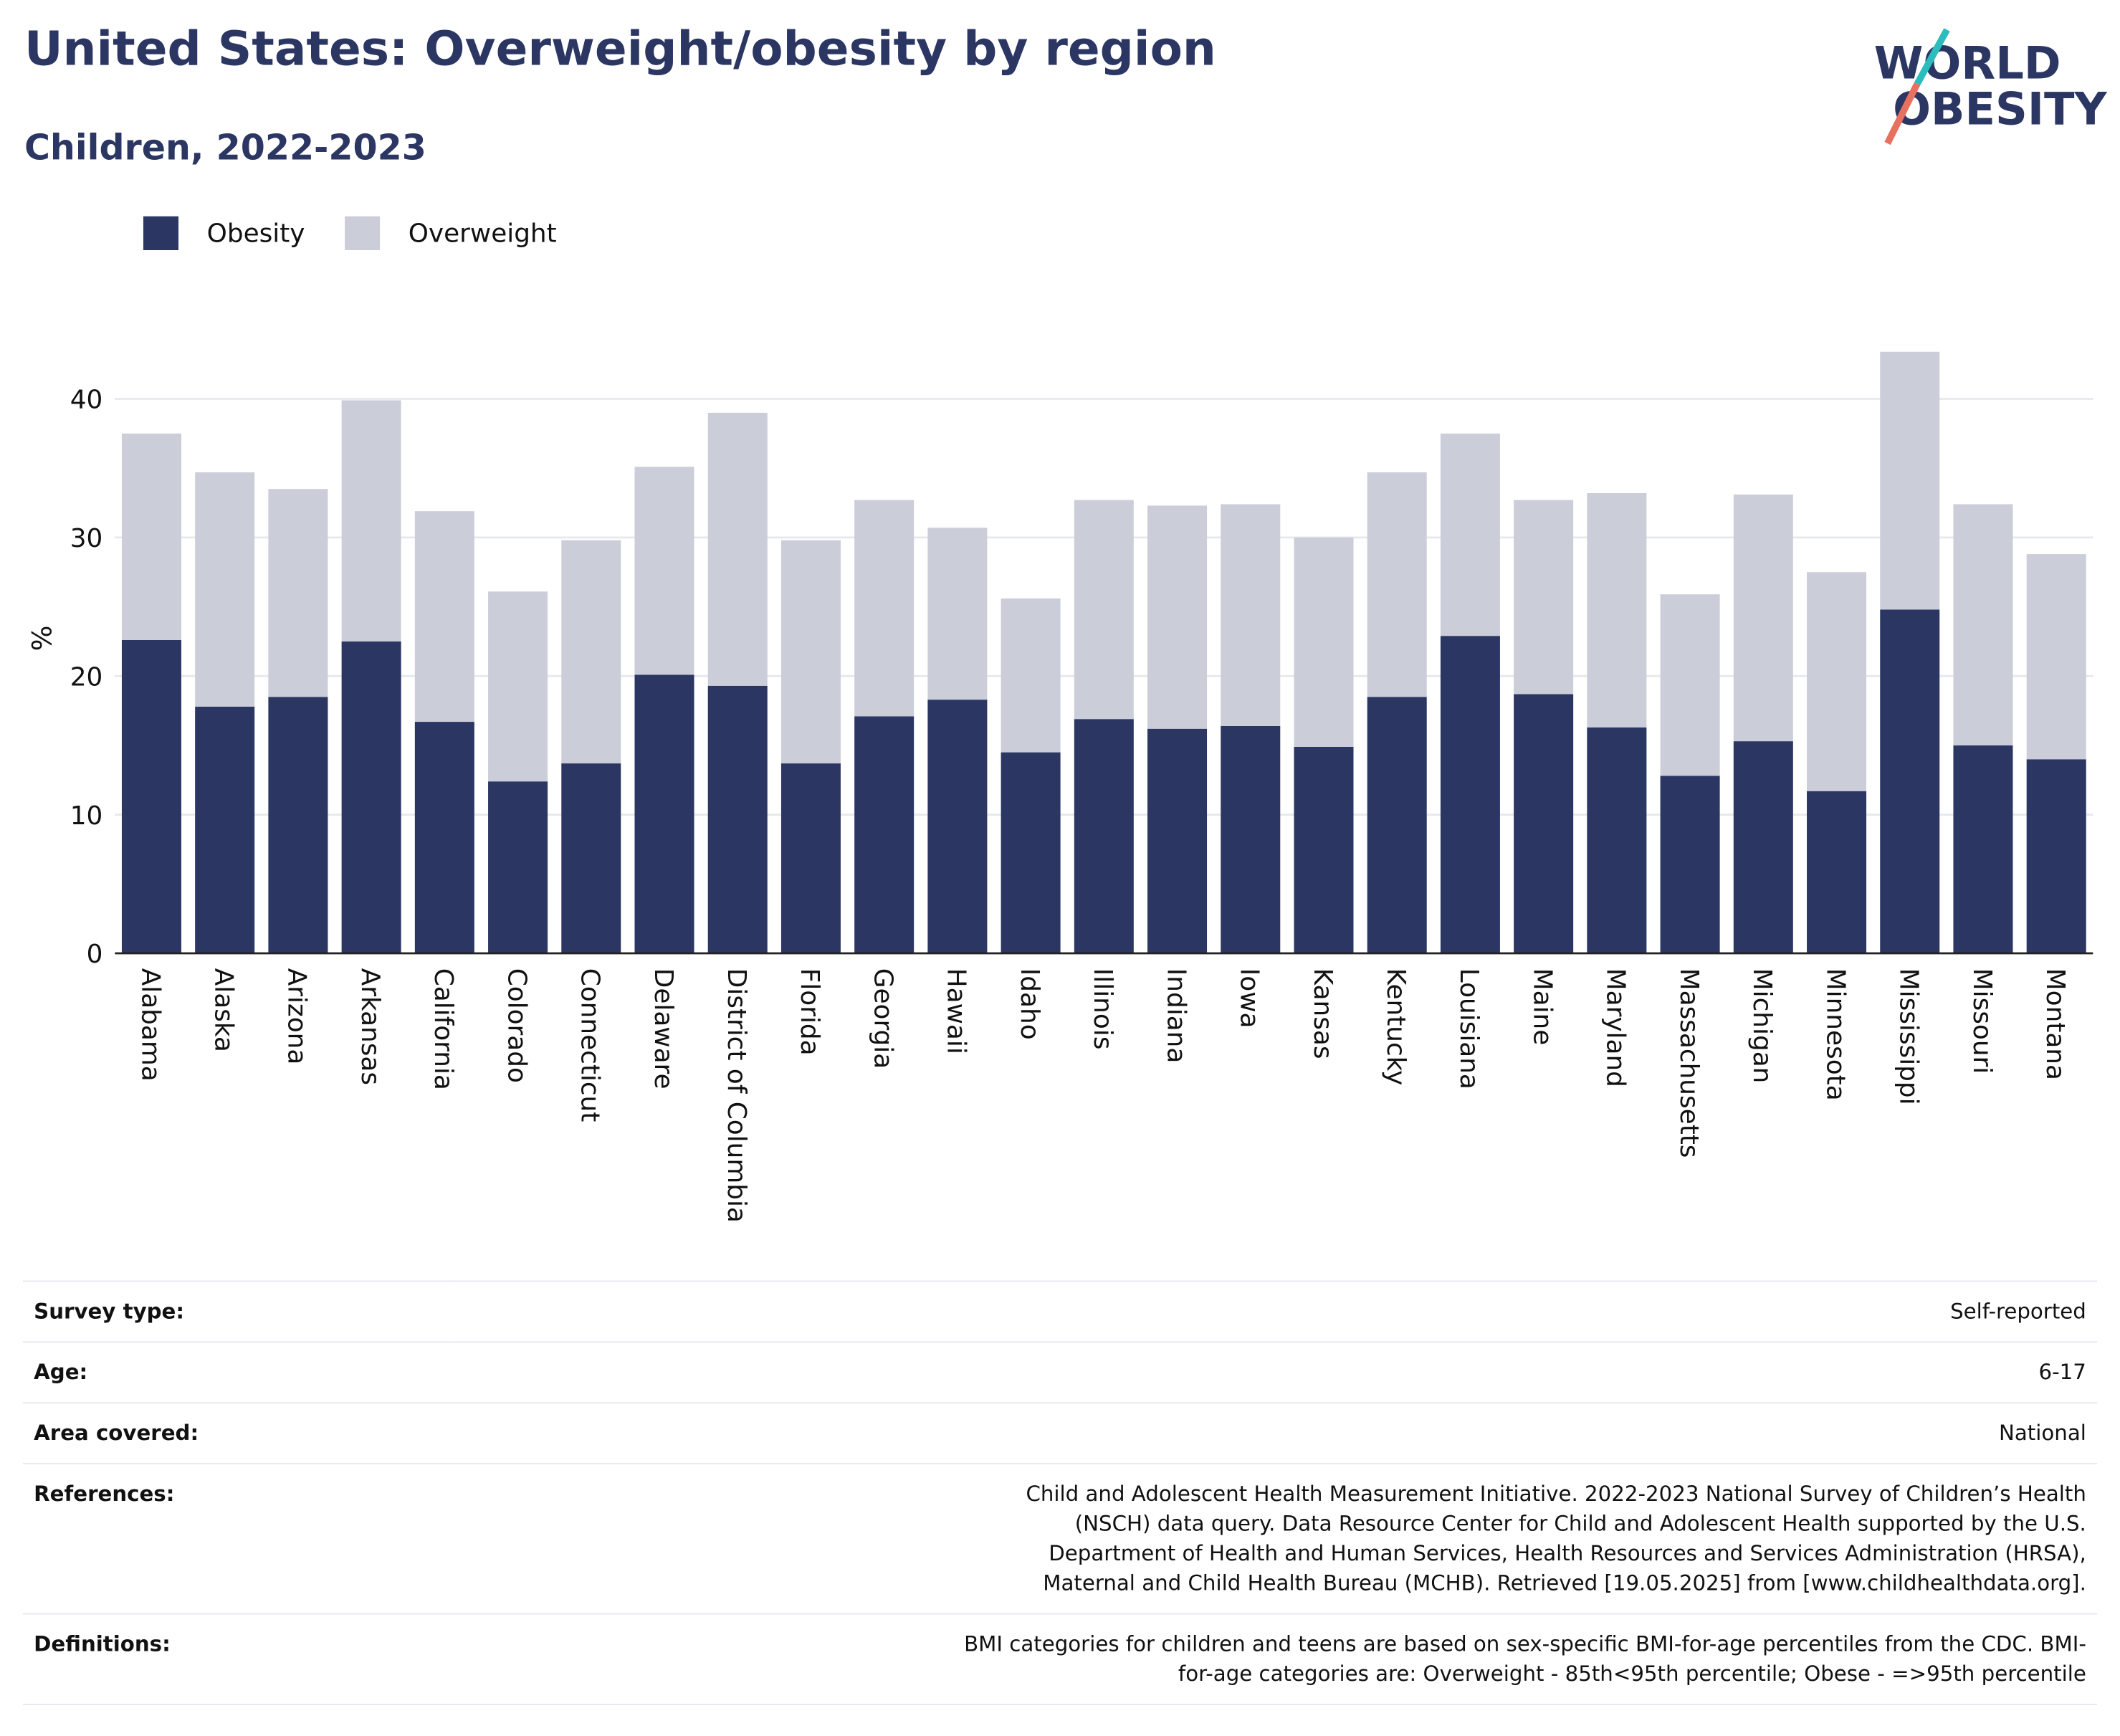 Image resolution: width=2120 pixels, height=1736 pixels. Describe the element at coordinates (444, 1029) in the screenshot. I see `x-tick-label: California` at that location.